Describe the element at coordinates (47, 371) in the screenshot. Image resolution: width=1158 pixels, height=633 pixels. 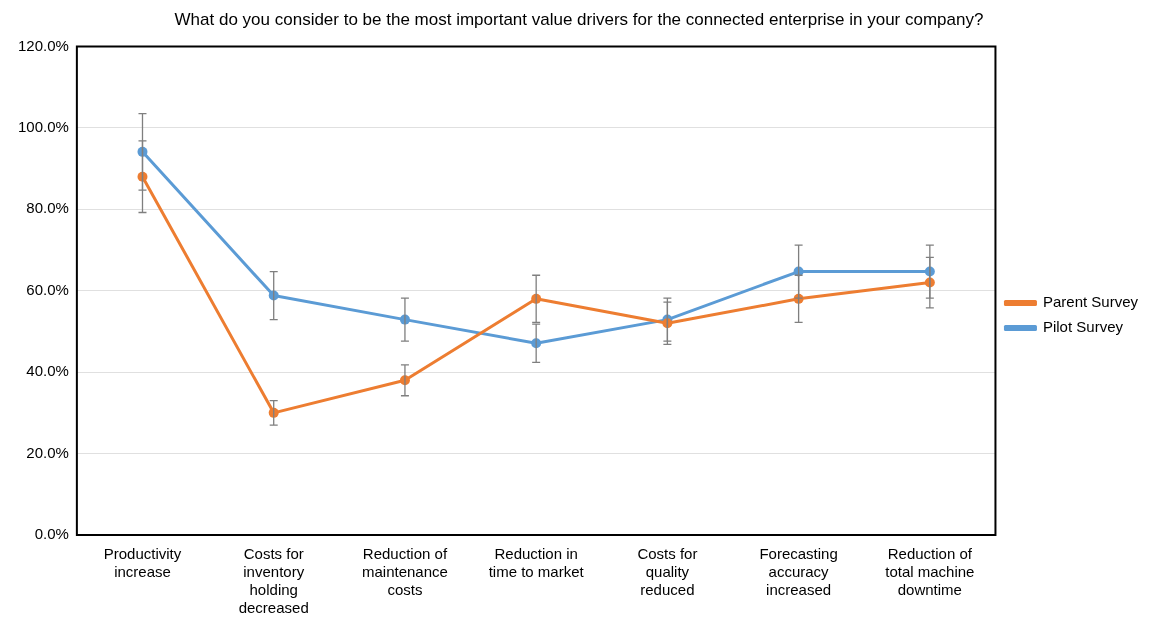
I see `y-tick-label: 40.0%` at that location.